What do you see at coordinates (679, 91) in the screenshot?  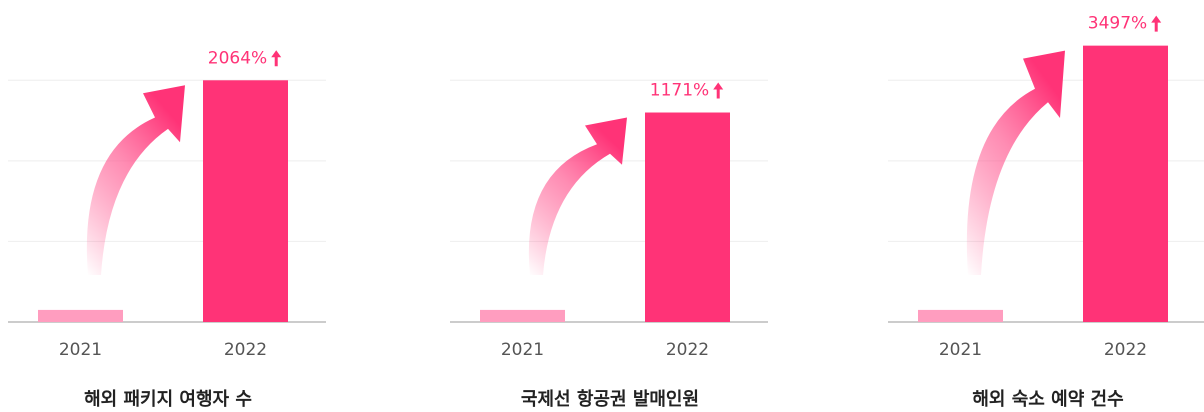 I see `growth-label: 1171%` at bounding box center [679, 91].